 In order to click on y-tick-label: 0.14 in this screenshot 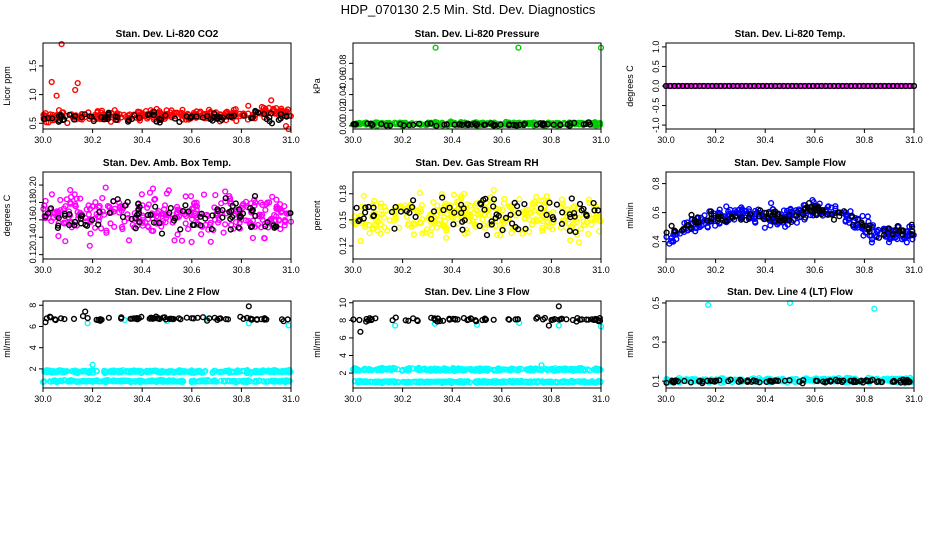, I will do `click(33, 237)`.